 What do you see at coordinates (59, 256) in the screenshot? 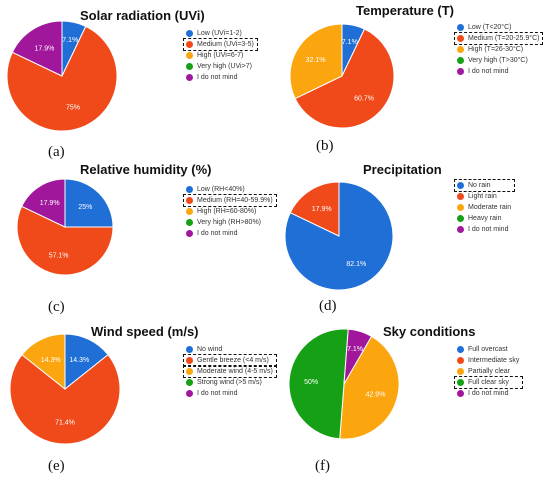
I see `slice-value-label: 57.1%` at bounding box center [59, 256].